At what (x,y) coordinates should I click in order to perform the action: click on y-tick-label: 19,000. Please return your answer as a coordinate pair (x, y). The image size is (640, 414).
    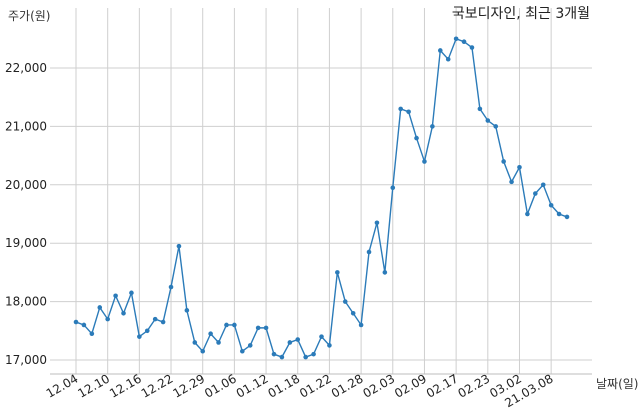
    Looking at the image, I should click on (26, 243).